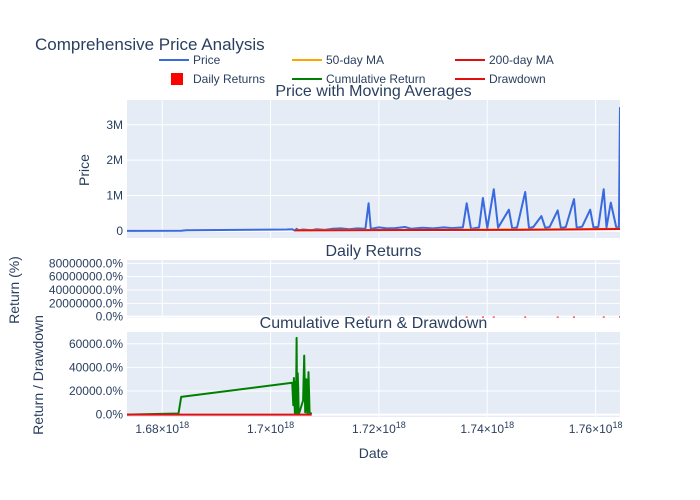 Image resolution: width=700 pixels, height=500 pixels. Describe the element at coordinates (375, 79) in the screenshot. I see `legend-label: Cumulative Return` at that location.